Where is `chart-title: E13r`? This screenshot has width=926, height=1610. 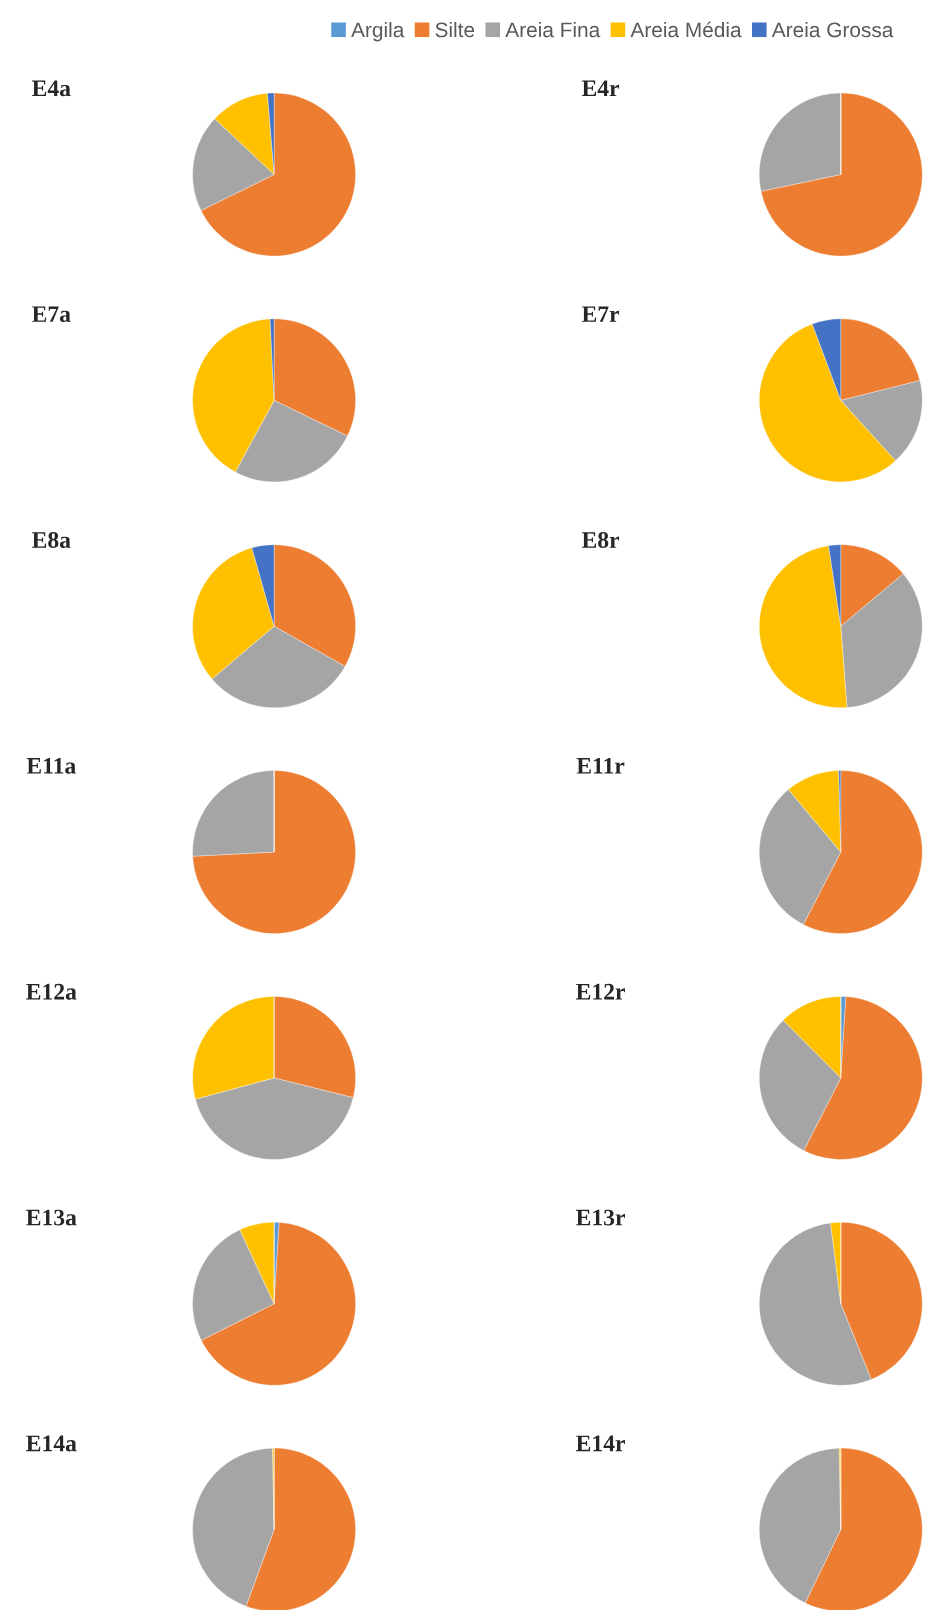 chart-title: E13r is located at coordinates (600, 1217).